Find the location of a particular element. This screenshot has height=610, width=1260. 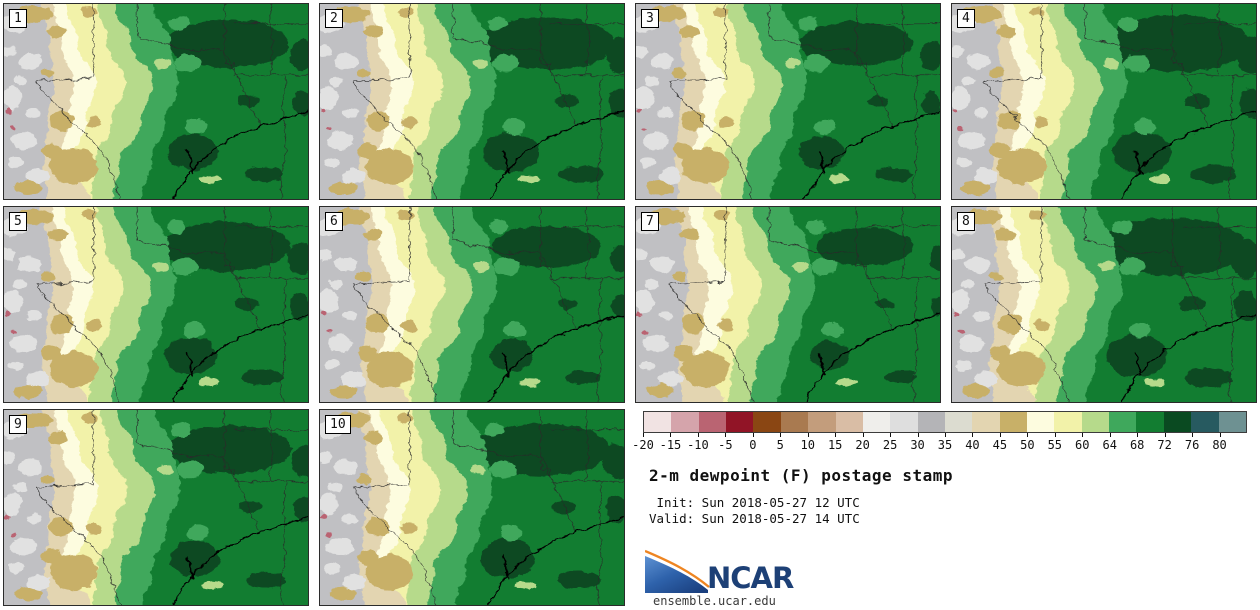

plot-title: 2-m dewpoint (F) postage stamp is located at coordinates (801, 475).